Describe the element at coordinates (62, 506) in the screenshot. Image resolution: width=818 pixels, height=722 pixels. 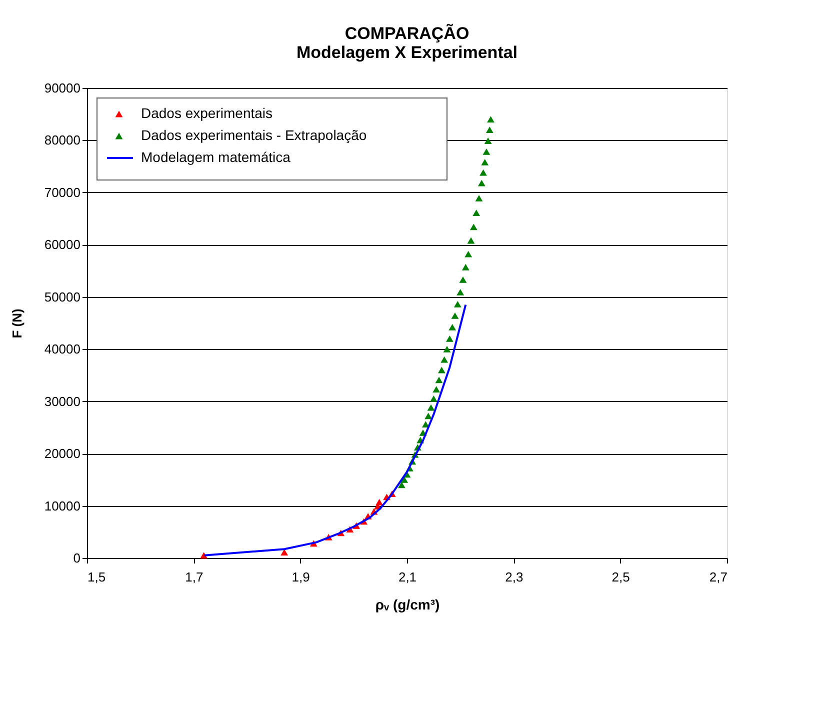
I see `y-tick-label: 10000` at that location.